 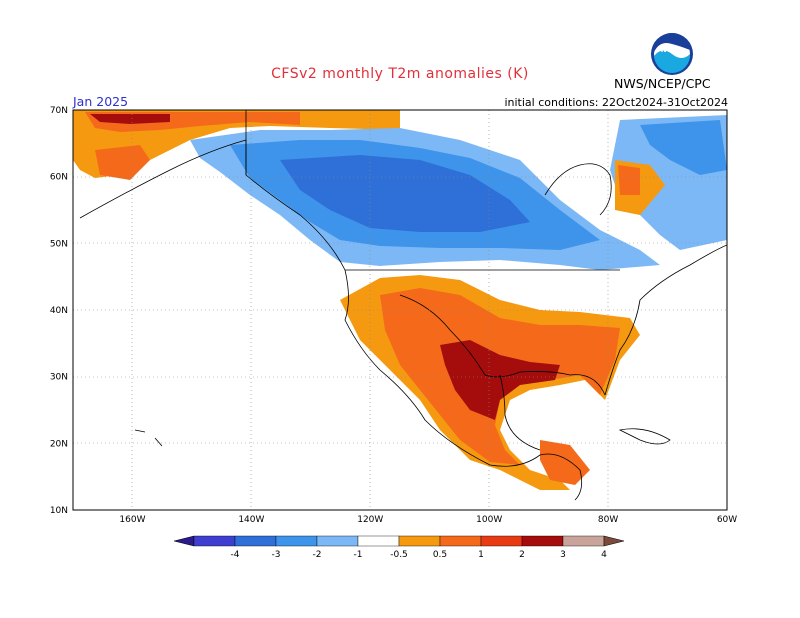 What do you see at coordinates (629, 180) in the screenshot?
I see `warm-labrador-strong` at bounding box center [629, 180].